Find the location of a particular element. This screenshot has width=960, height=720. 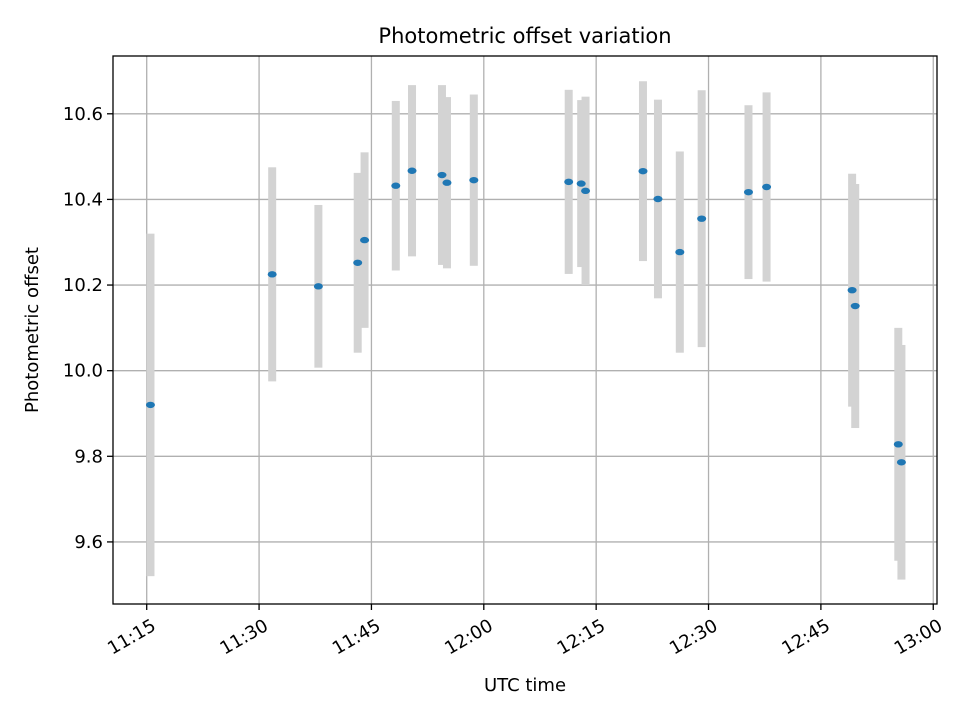

y-axis-ticks: 9.6 9.8 10.0 10.2 10.4 10.6 is located at coordinates (88, 328).